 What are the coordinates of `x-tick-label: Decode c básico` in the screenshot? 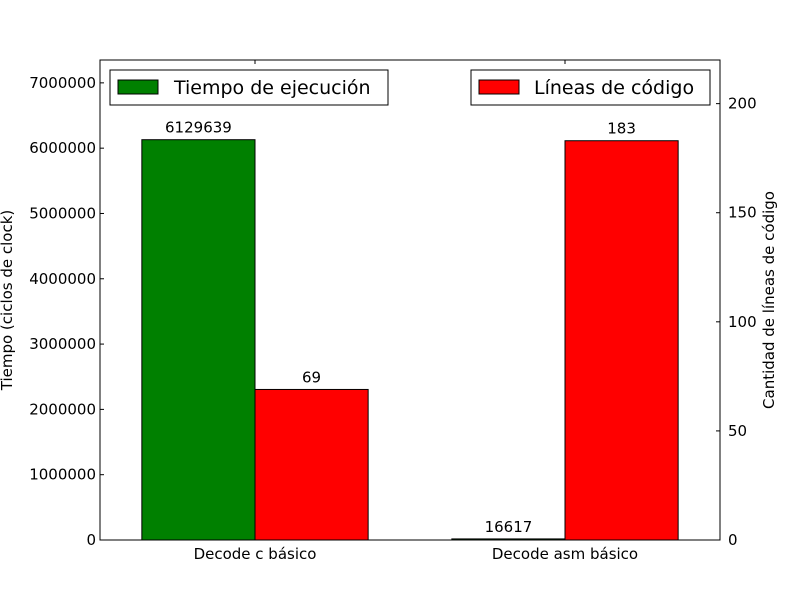 It's located at (255, 554).